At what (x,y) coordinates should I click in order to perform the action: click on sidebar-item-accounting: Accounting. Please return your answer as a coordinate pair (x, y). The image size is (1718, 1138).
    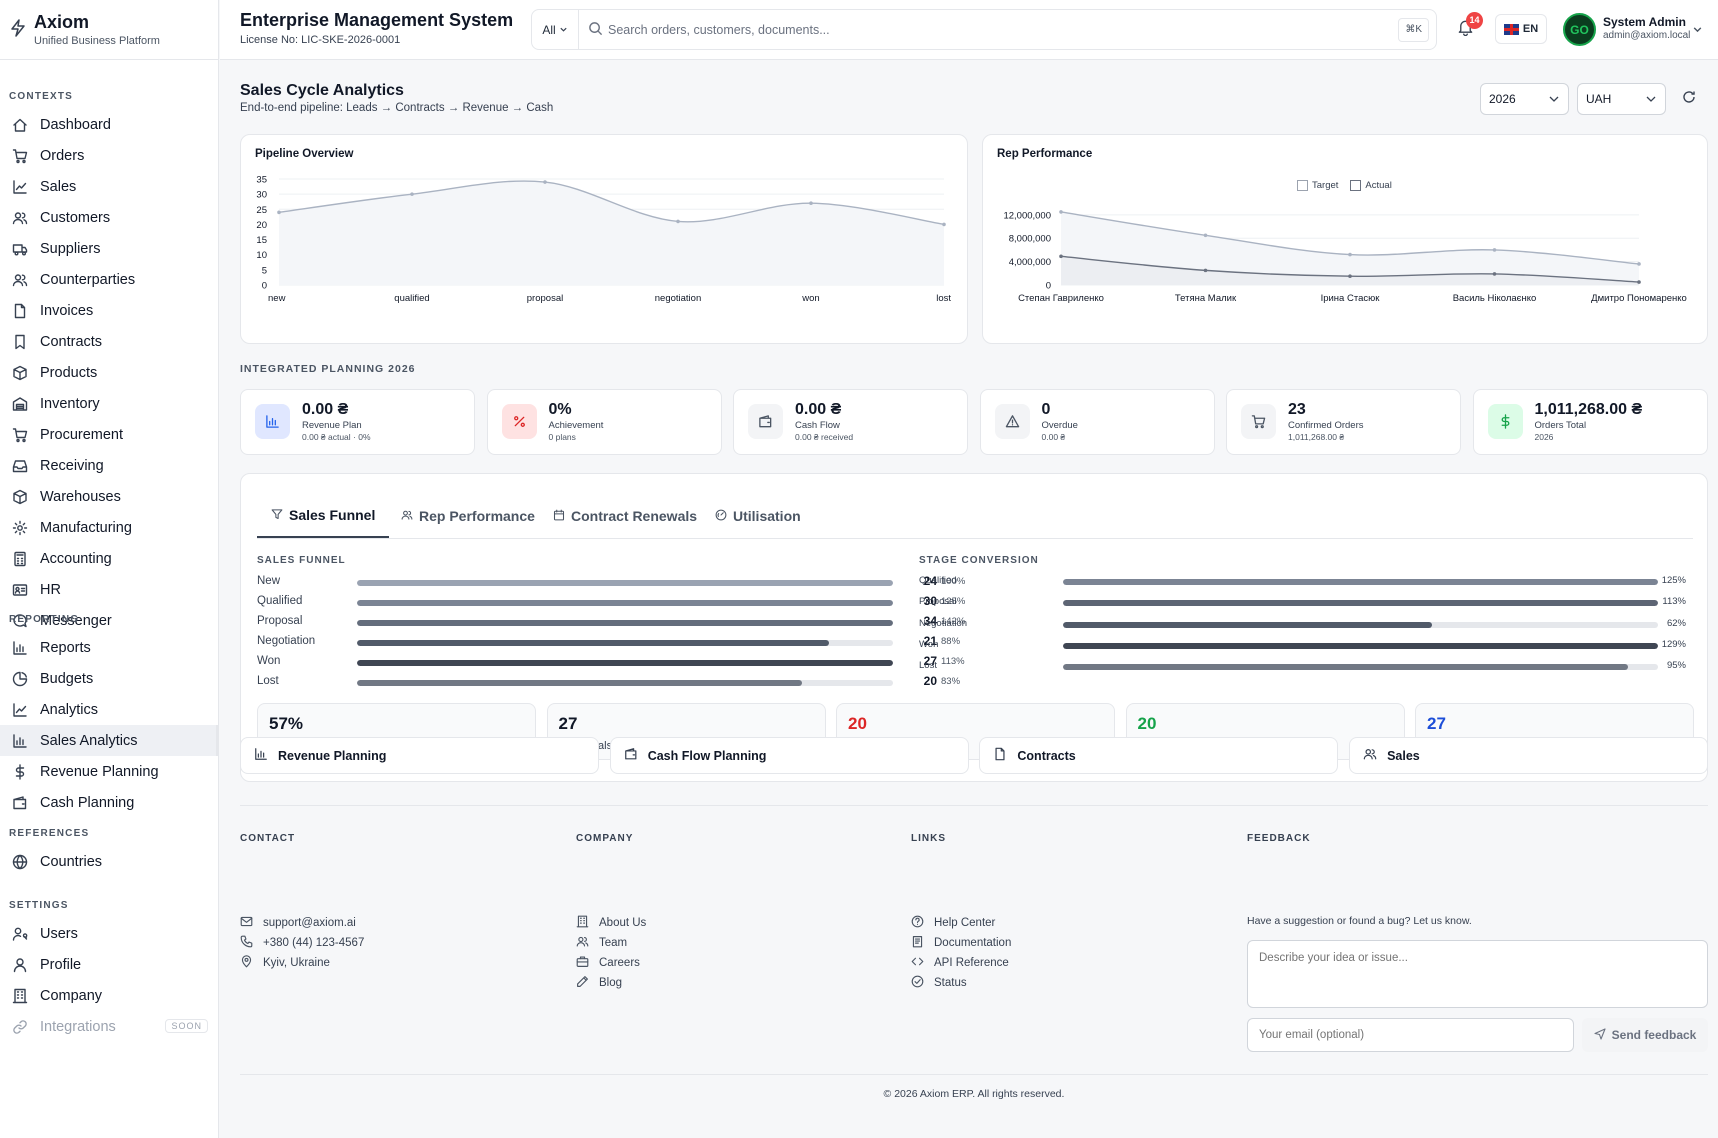
    Looking at the image, I should click on (109, 558).